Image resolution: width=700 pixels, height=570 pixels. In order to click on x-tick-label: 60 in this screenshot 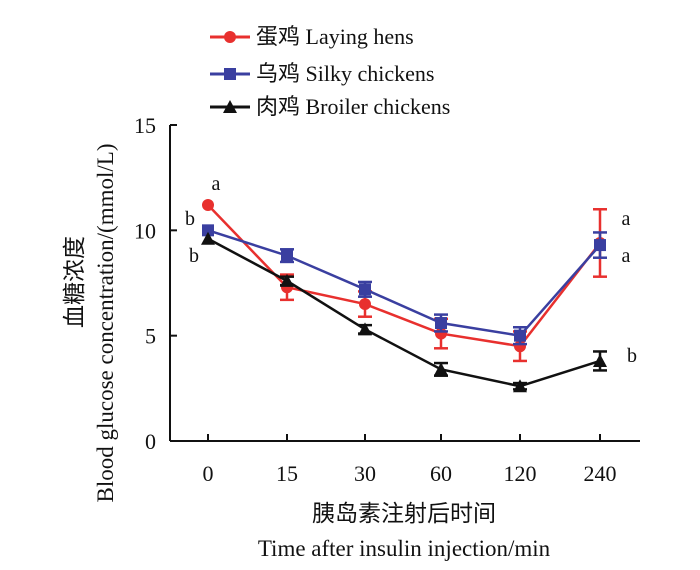, I will do `click(441, 473)`.